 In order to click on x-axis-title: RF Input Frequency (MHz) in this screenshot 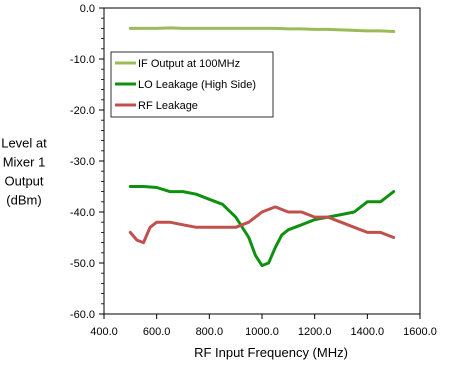, I will do `click(271, 352)`.